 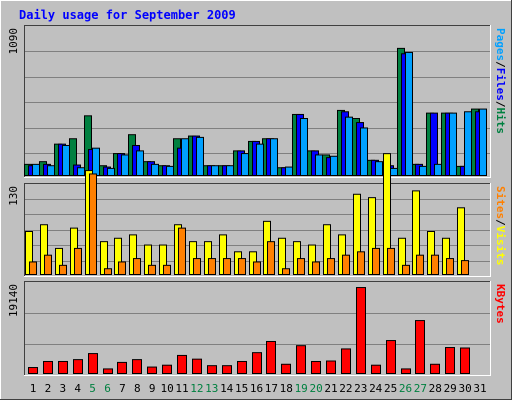 What do you see at coordinates (107, 388) in the screenshot?
I see `x-tick-label-day-6: 6` at bounding box center [107, 388].